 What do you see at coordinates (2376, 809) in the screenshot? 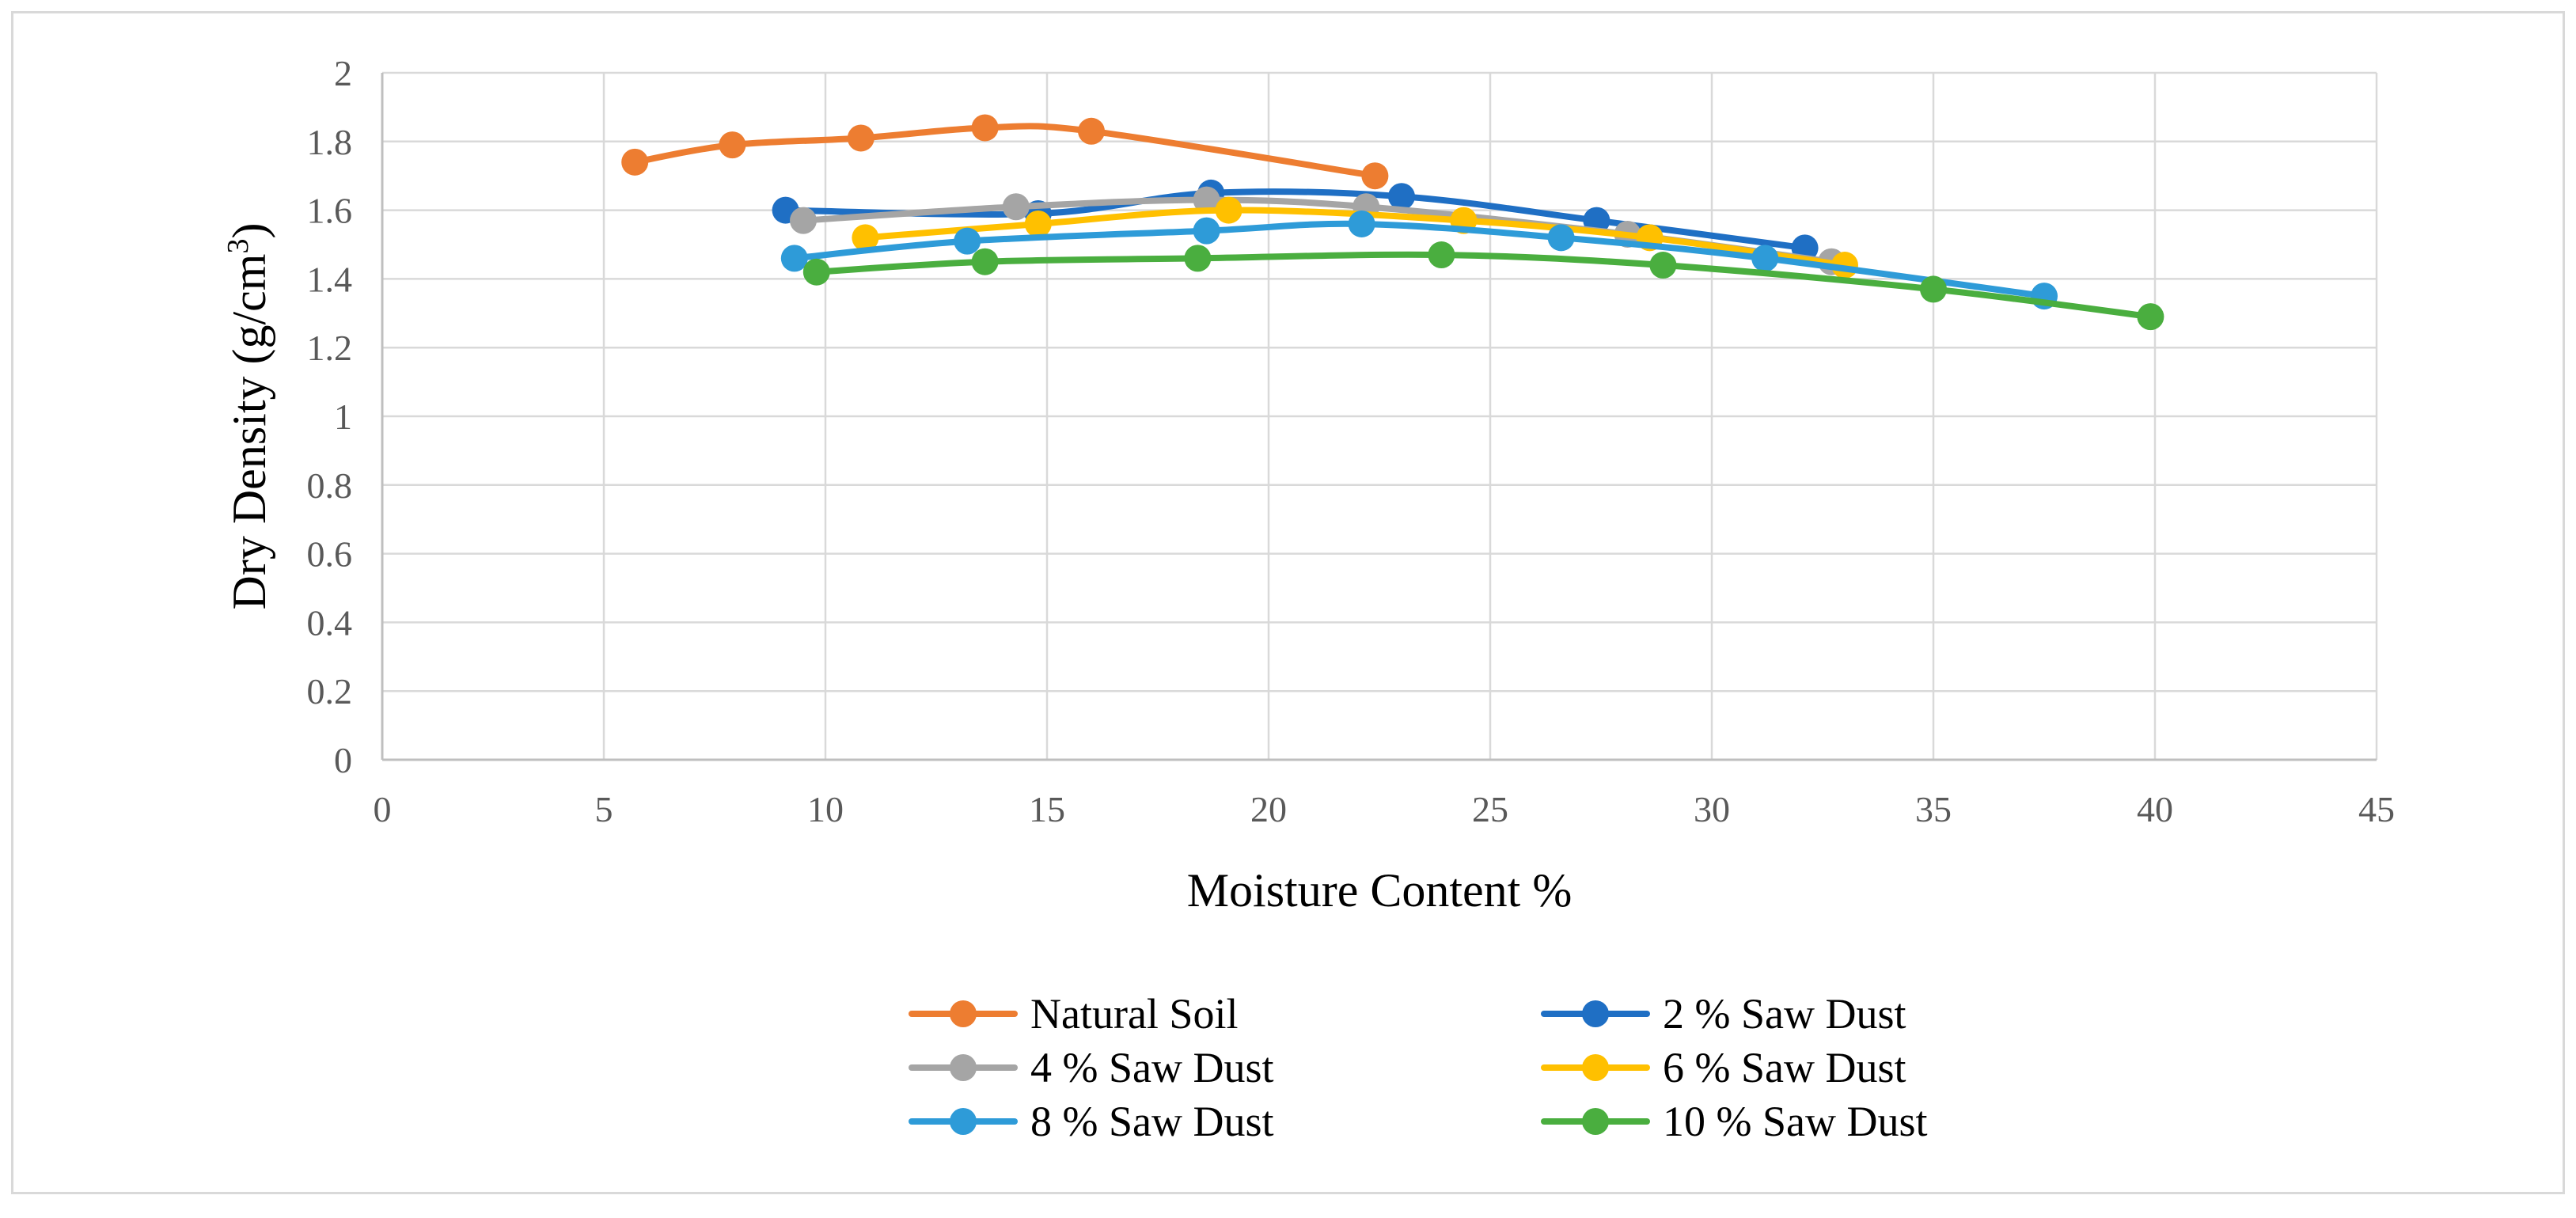
I see `x-tick-label: 45` at bounding box center [2376, 809].